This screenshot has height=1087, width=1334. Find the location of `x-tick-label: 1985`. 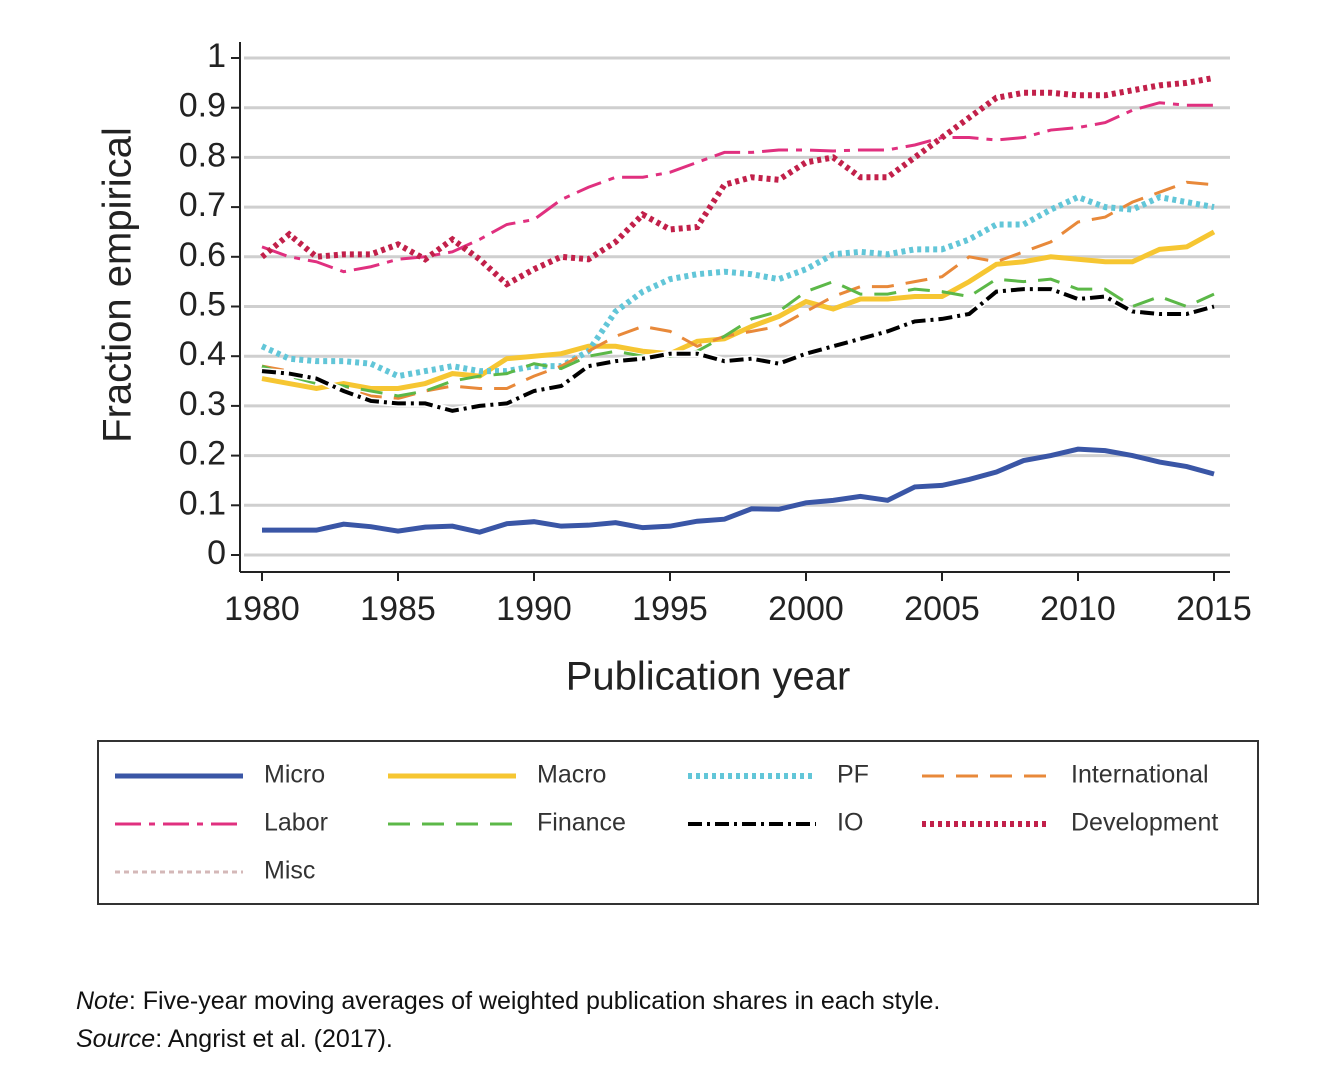

x-tick-label: 1985 is located at coordinates (398, 609).